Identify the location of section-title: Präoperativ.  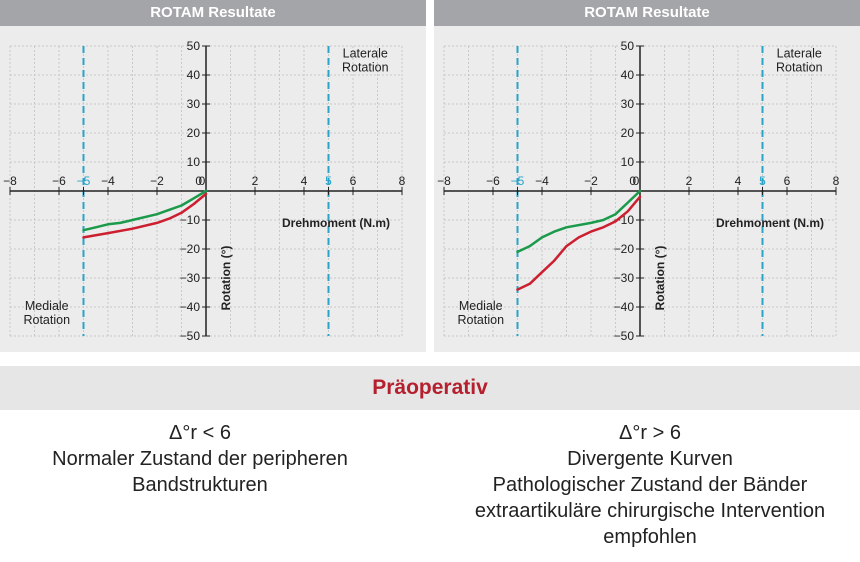
(430, 388).